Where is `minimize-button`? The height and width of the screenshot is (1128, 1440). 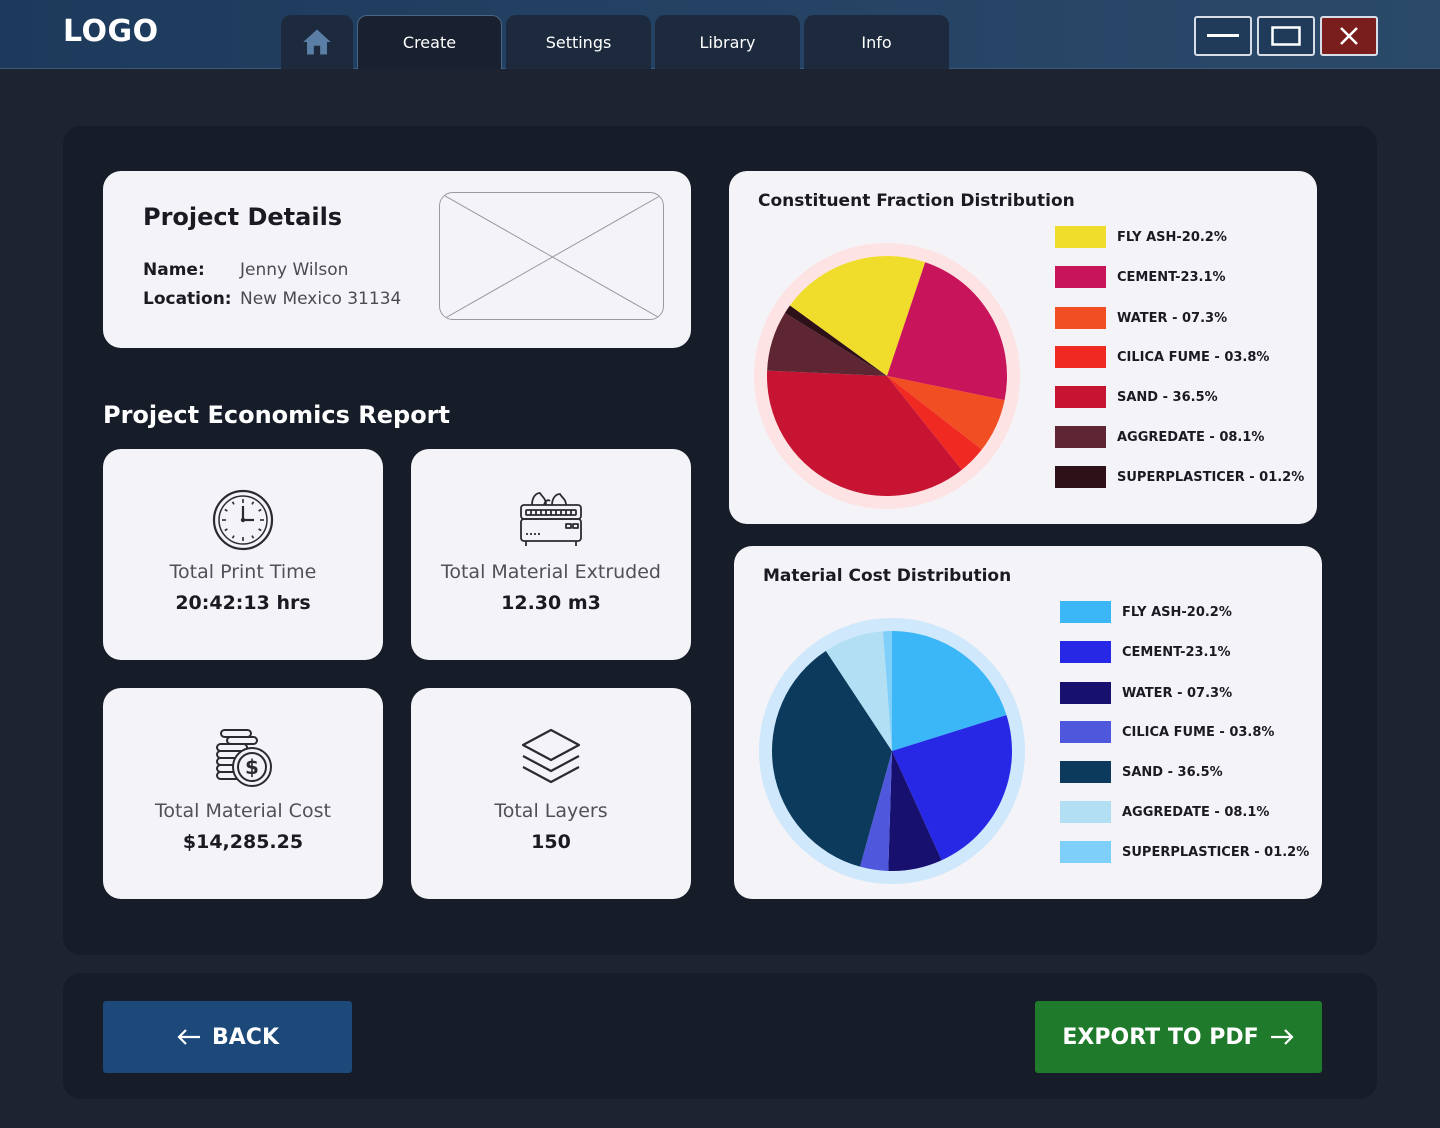 minimize-button is located at coordinates (1223, 36).